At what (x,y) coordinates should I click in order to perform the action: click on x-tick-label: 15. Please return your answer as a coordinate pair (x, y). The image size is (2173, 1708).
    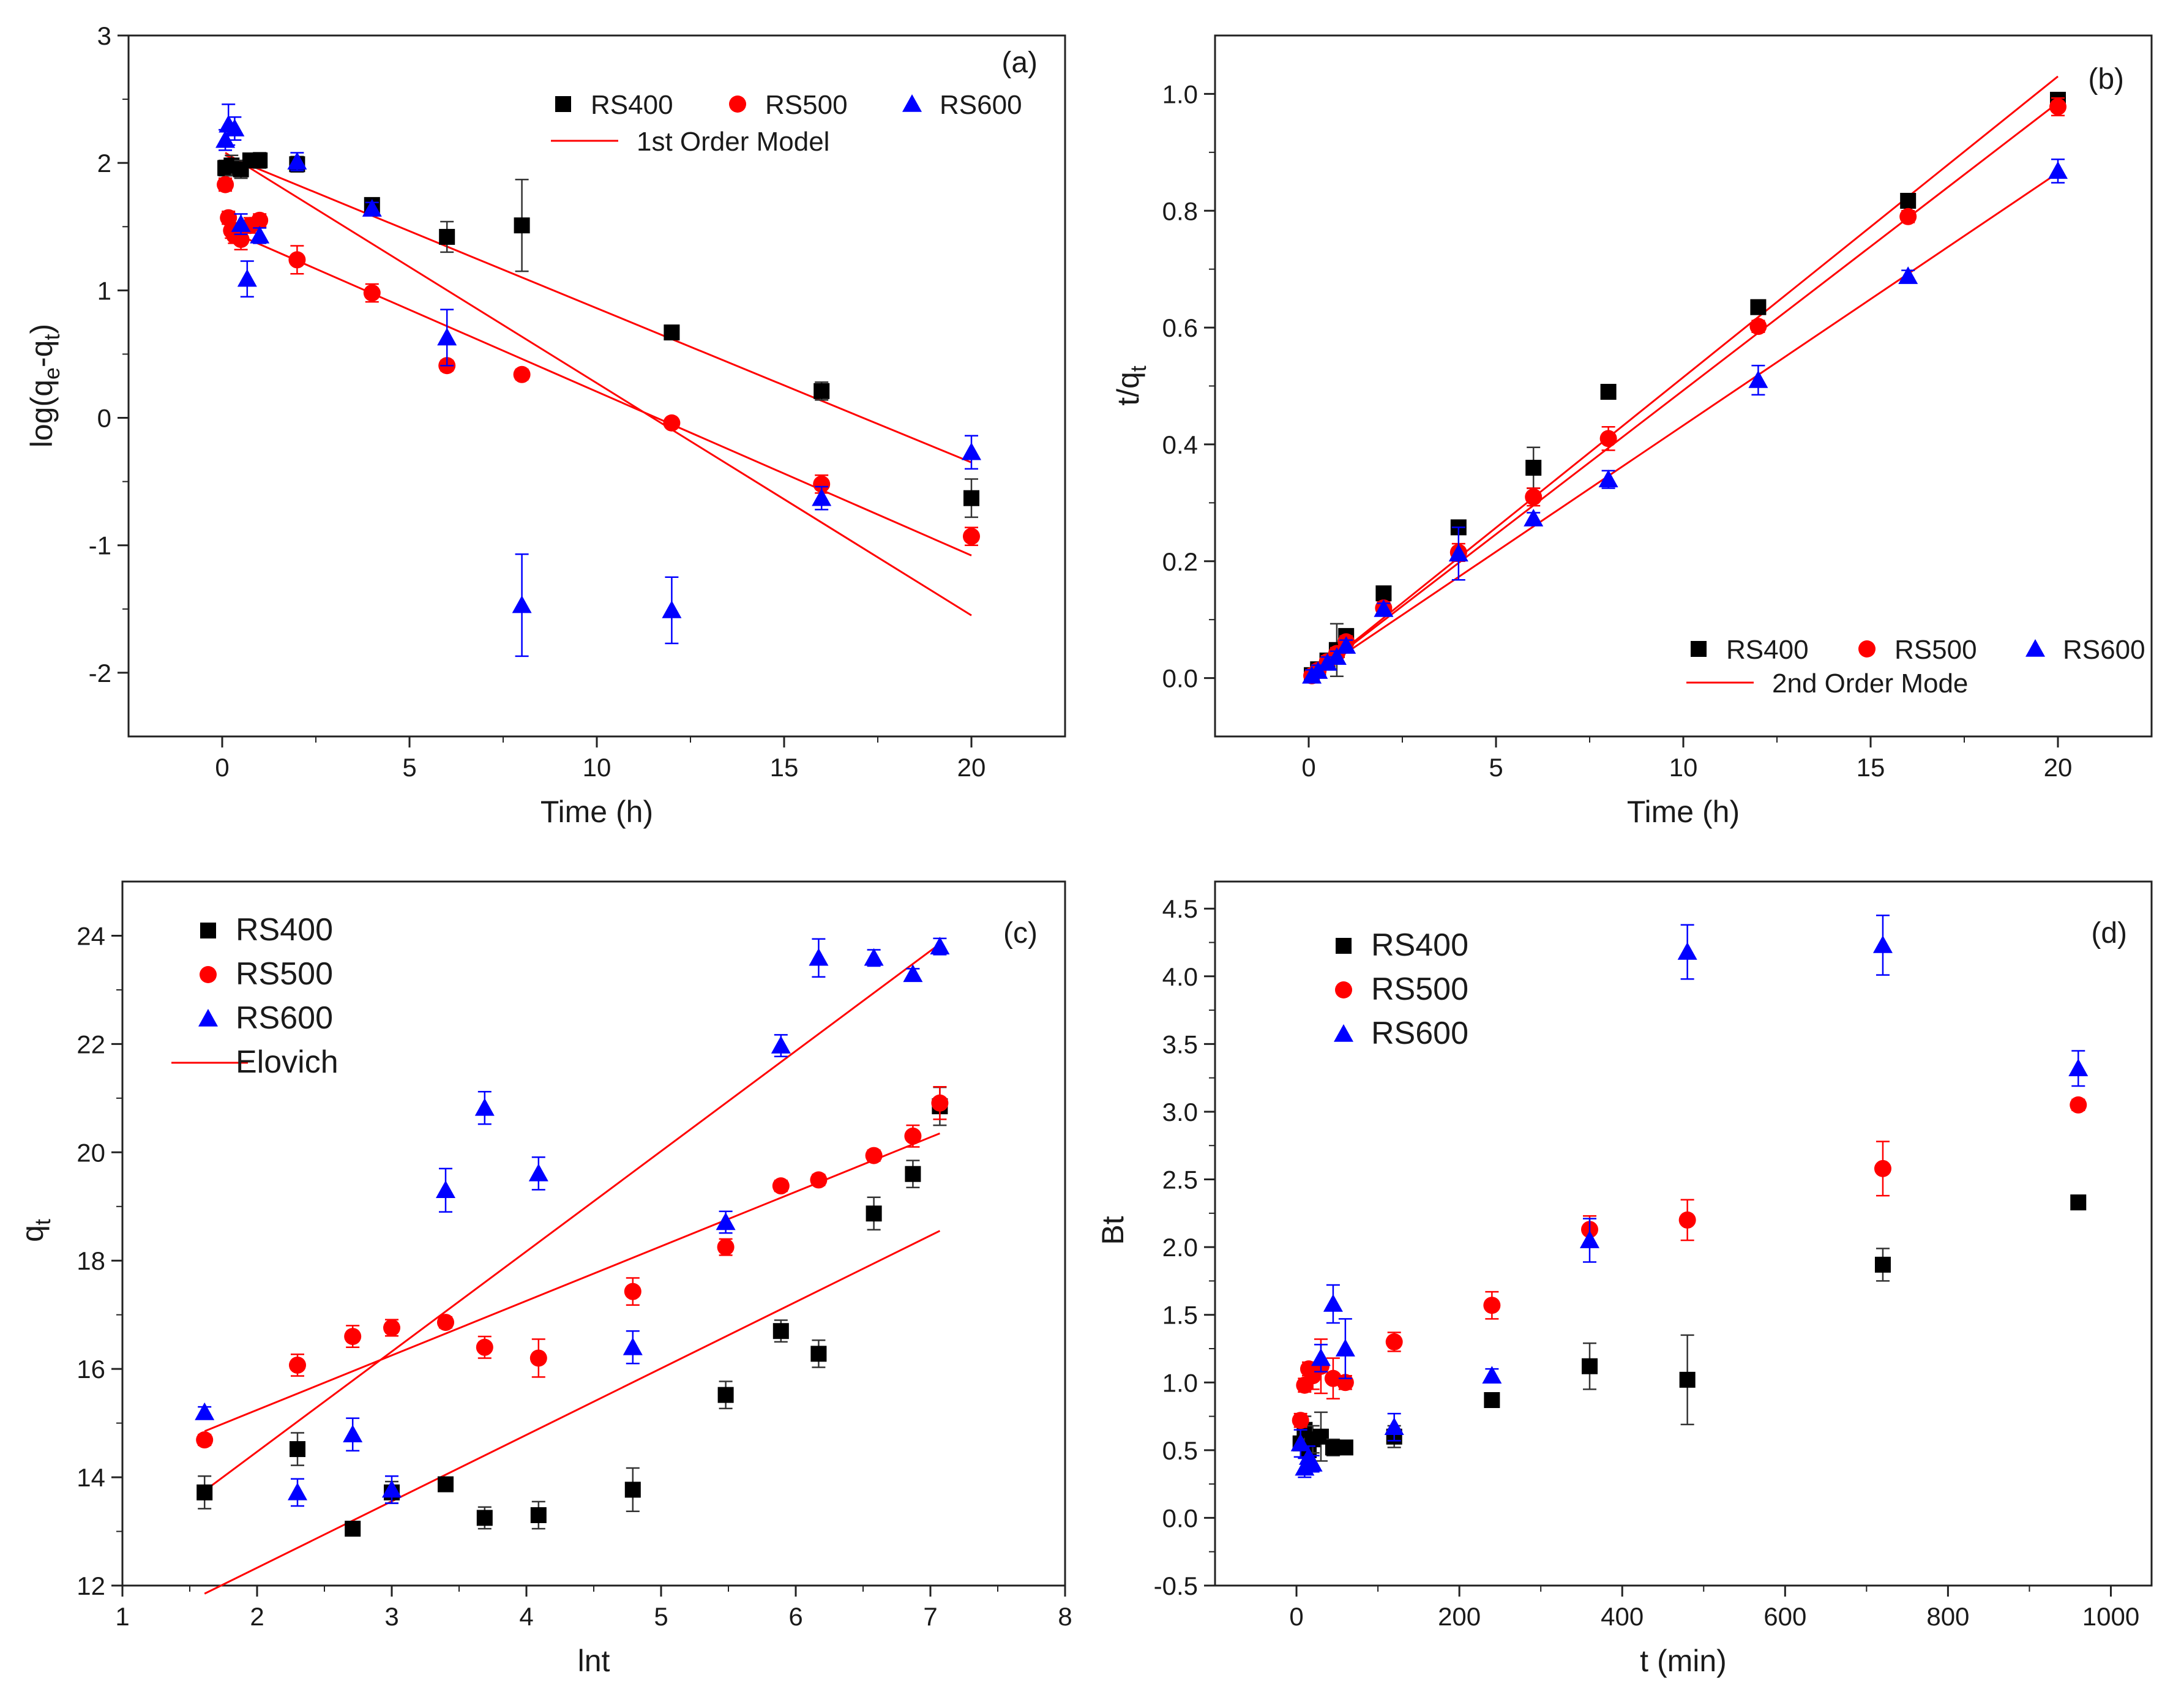
    Looking at the image, I should click on (1871, 767).